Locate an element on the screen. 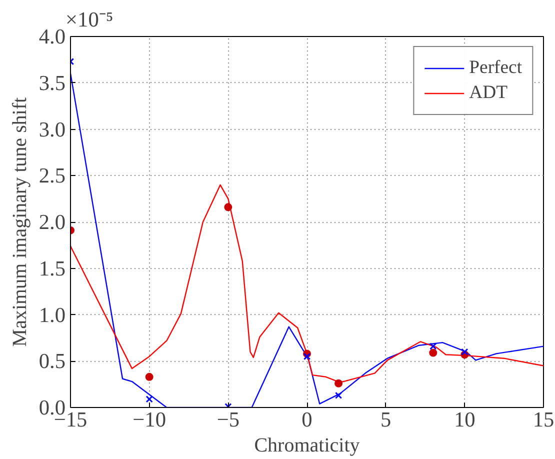 This screenshot has width=555, height=459. x-tick-label: −10 is located at coordinates (149, 420).